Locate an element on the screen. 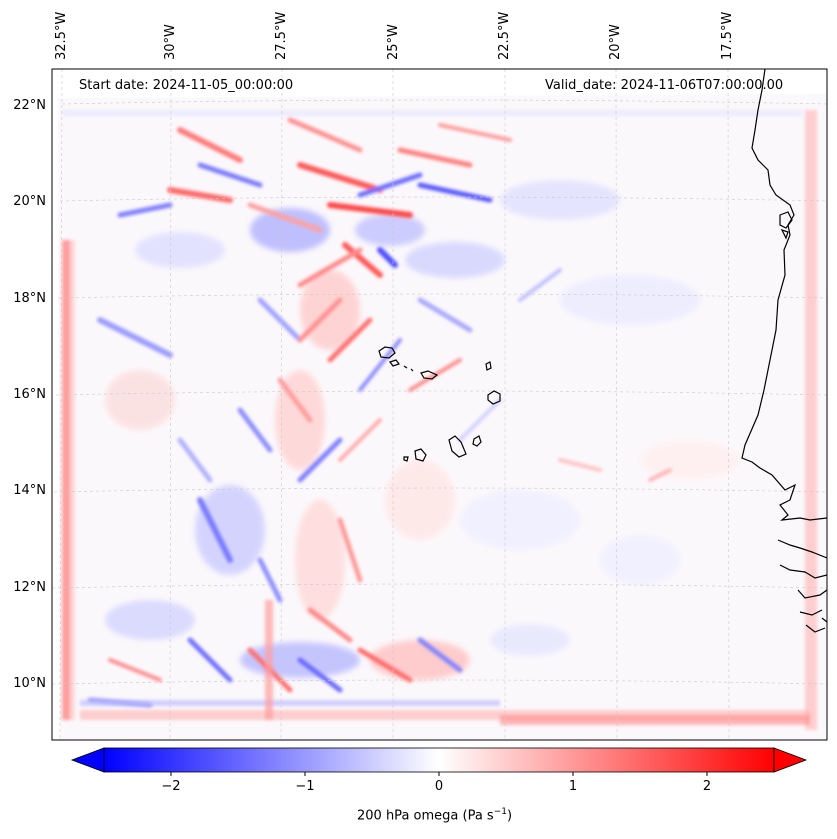 The image size is (837, 839). colorbar-label-exponent: −1 is located at coordinates (500, 812).